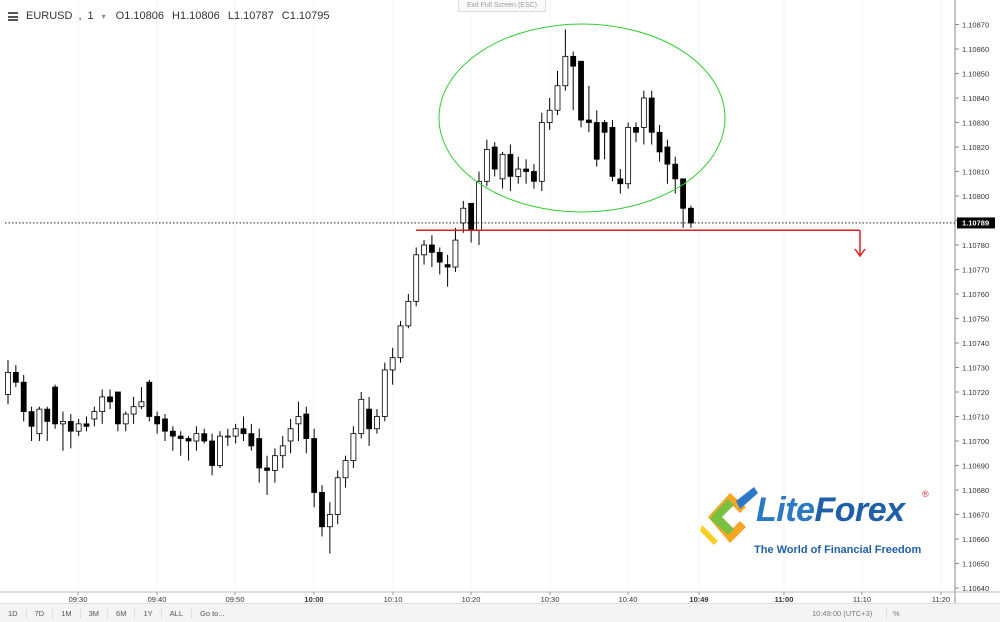  What do you see at coordinates (13, 16) in the screenshot?
I see `menu-icon` at bounding box center [13, 16].